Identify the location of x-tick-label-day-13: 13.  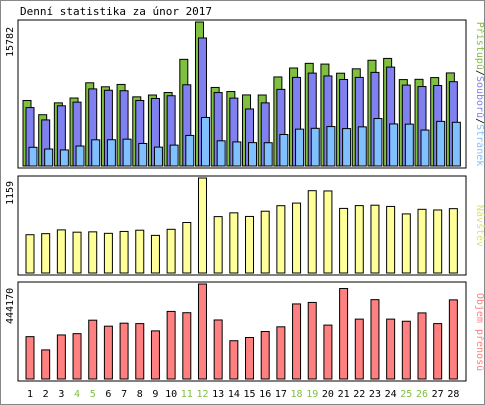
(218, 394).